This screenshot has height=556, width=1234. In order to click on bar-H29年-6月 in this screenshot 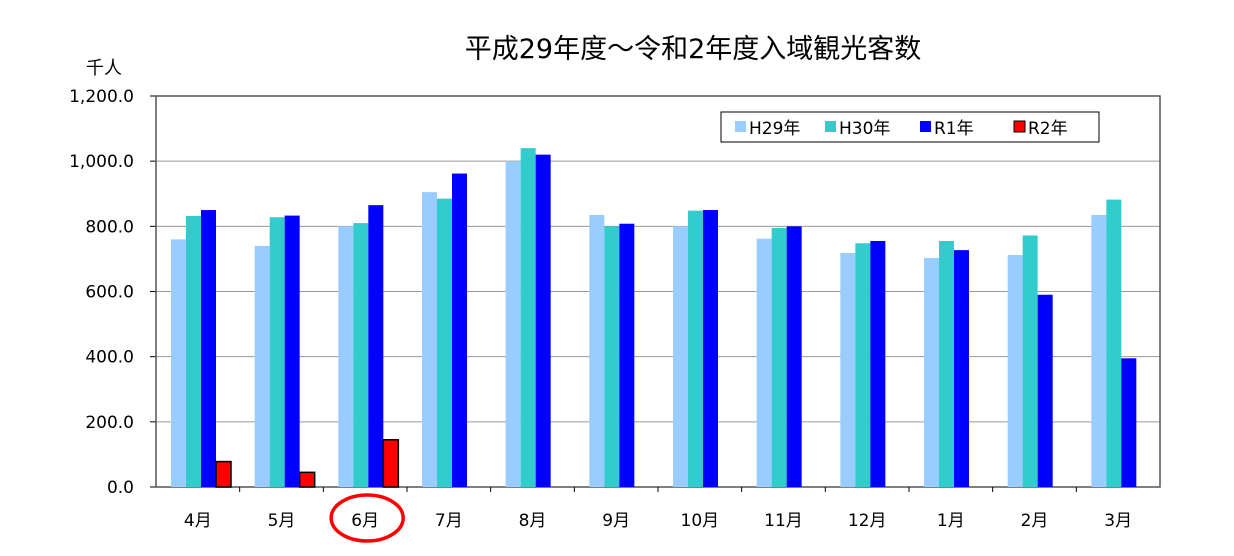, I will do `click(346, 357)`.